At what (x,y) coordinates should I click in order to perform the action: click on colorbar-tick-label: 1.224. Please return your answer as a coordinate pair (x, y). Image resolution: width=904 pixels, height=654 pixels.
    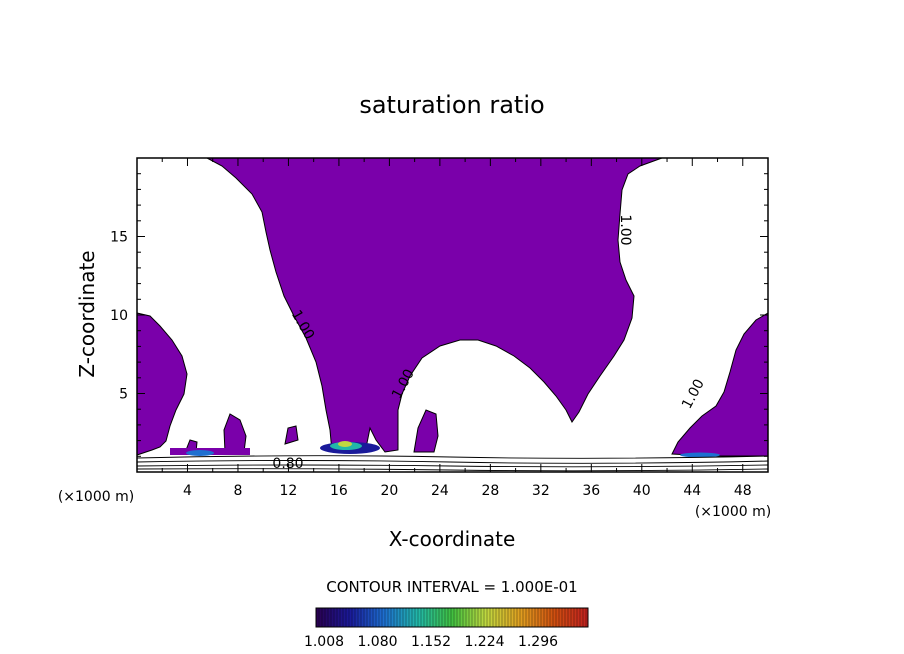
    Looking at the image, I should click on (484, 642).